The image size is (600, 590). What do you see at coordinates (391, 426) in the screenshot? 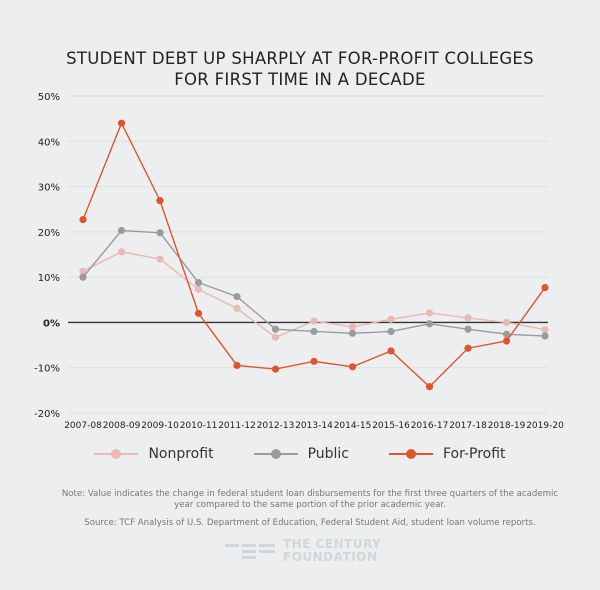
I see `x-tick-label: 2015-16` at bounding box center [391, 426].